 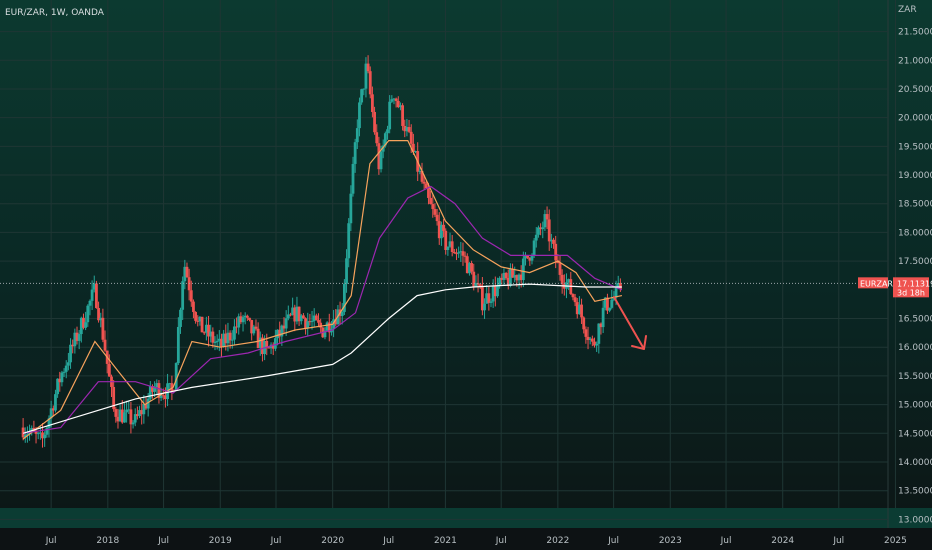 What do you see at coordinates (876, 283) in the screenshot?
I see `symbol-badge-label: EURZAR` at bounding box center [876, 283].